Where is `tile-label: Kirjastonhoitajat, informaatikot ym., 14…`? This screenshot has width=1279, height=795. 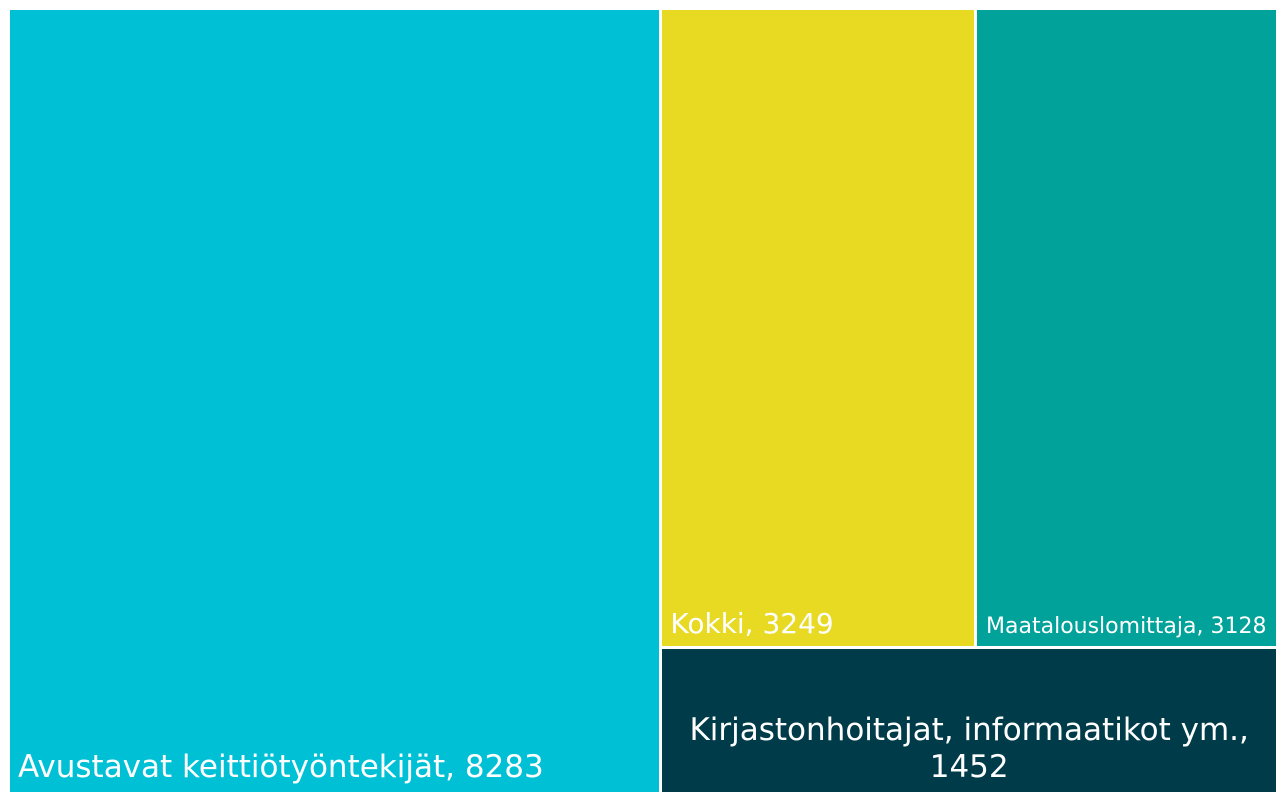
tile-label: Kirjastonhoitajat, informaatikot ym., 14… is located at coordinates (969, 748).